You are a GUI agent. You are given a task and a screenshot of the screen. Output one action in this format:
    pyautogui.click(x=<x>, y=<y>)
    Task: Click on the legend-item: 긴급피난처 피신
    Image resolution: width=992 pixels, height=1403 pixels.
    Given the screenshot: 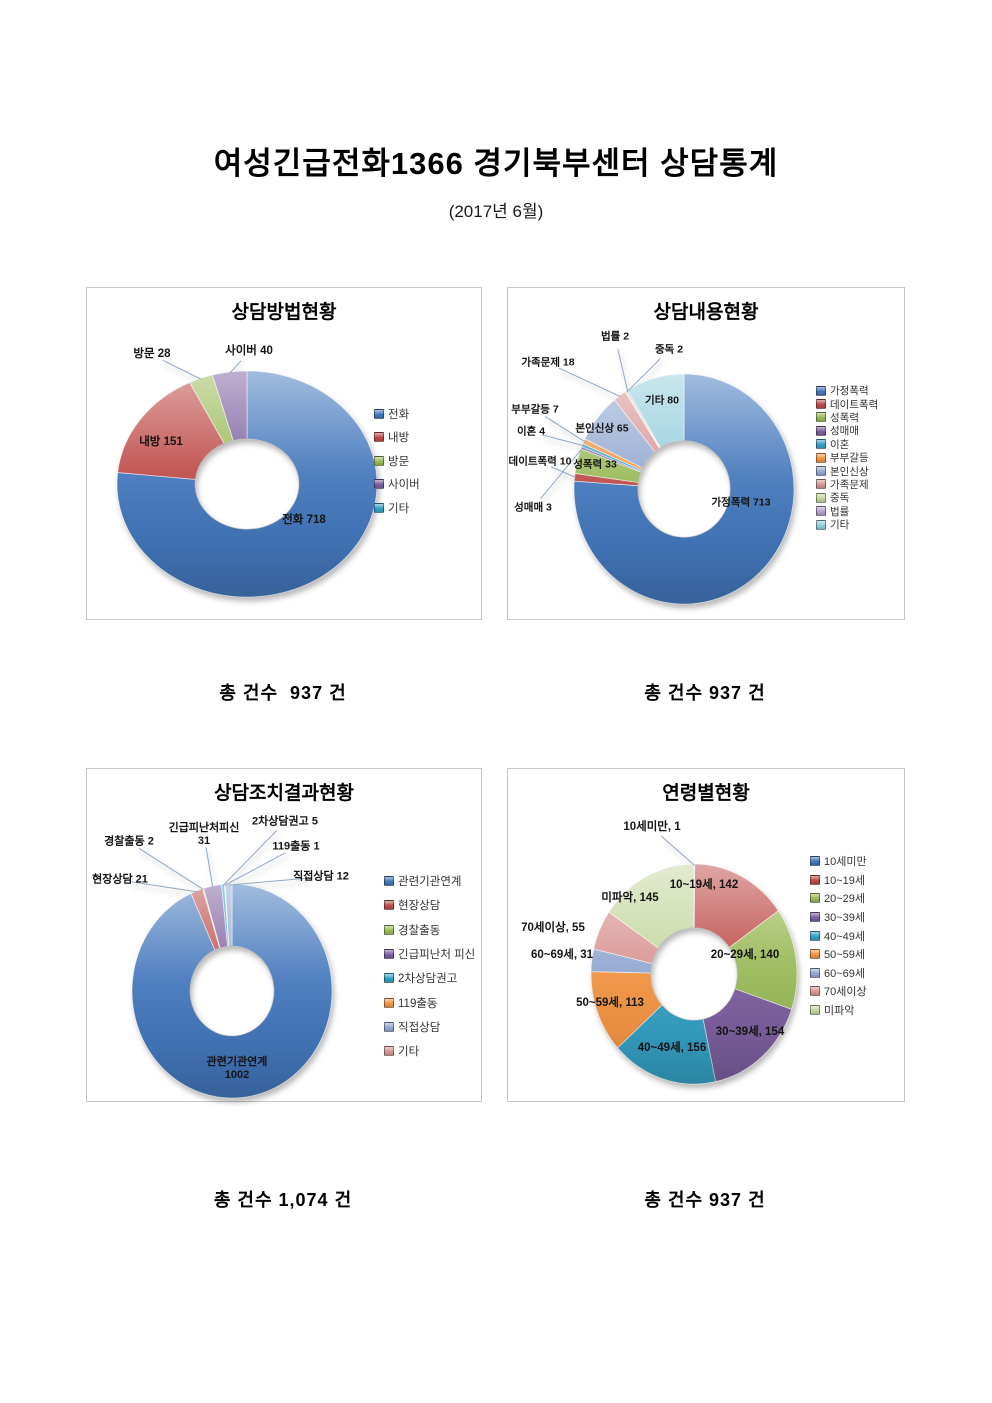 What is the action you would take?
    pyautogui.click(x=429, y=954)
    